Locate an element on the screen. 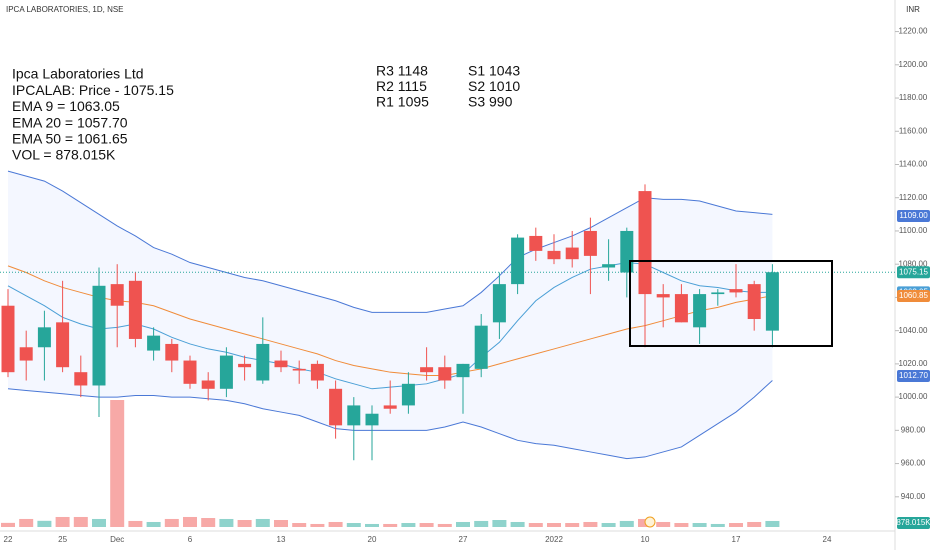 The height and width of the screenshot is (550, 932). volume-label-bg is located at coordinates (913, 523).